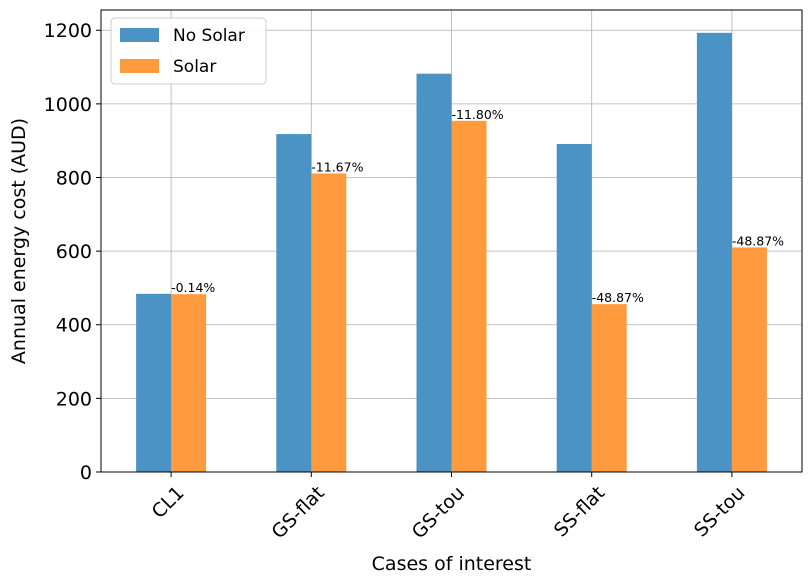 The height and width of the screenshot is (585, 809). Describe the element at coordinates (209, 36) in the screenshot. I see `legend-label: No Solar` at that location.